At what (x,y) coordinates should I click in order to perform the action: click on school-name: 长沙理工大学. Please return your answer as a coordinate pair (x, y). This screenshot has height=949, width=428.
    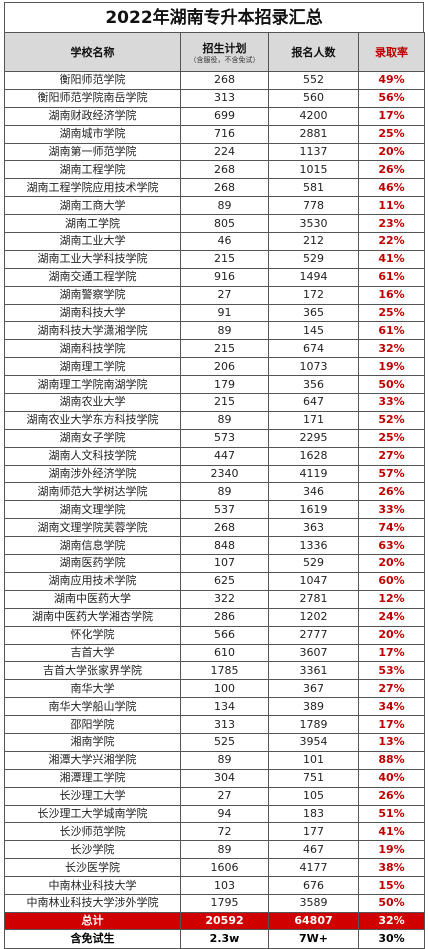
    Looking at the image, I should click on (92, 796).